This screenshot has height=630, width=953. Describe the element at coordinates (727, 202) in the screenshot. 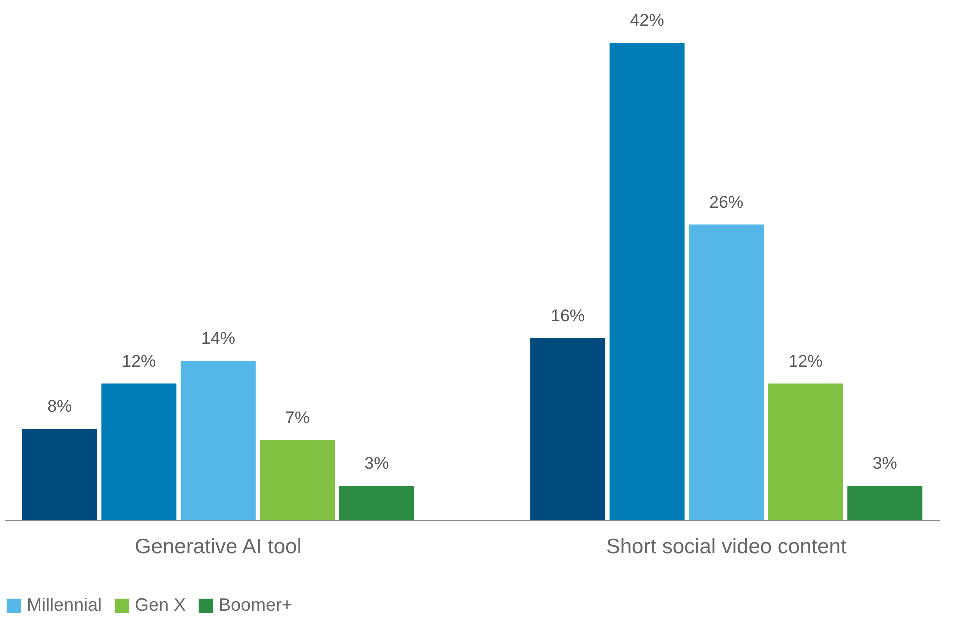

I see `data-label: 26%` at that location.